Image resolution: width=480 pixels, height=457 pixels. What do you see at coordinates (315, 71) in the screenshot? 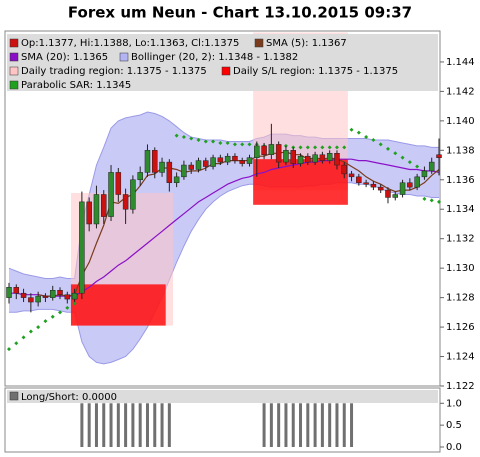
I see `legend-label: Daily S/L region: 1.1375 - 1.1375` at bounding box center [315, 71].